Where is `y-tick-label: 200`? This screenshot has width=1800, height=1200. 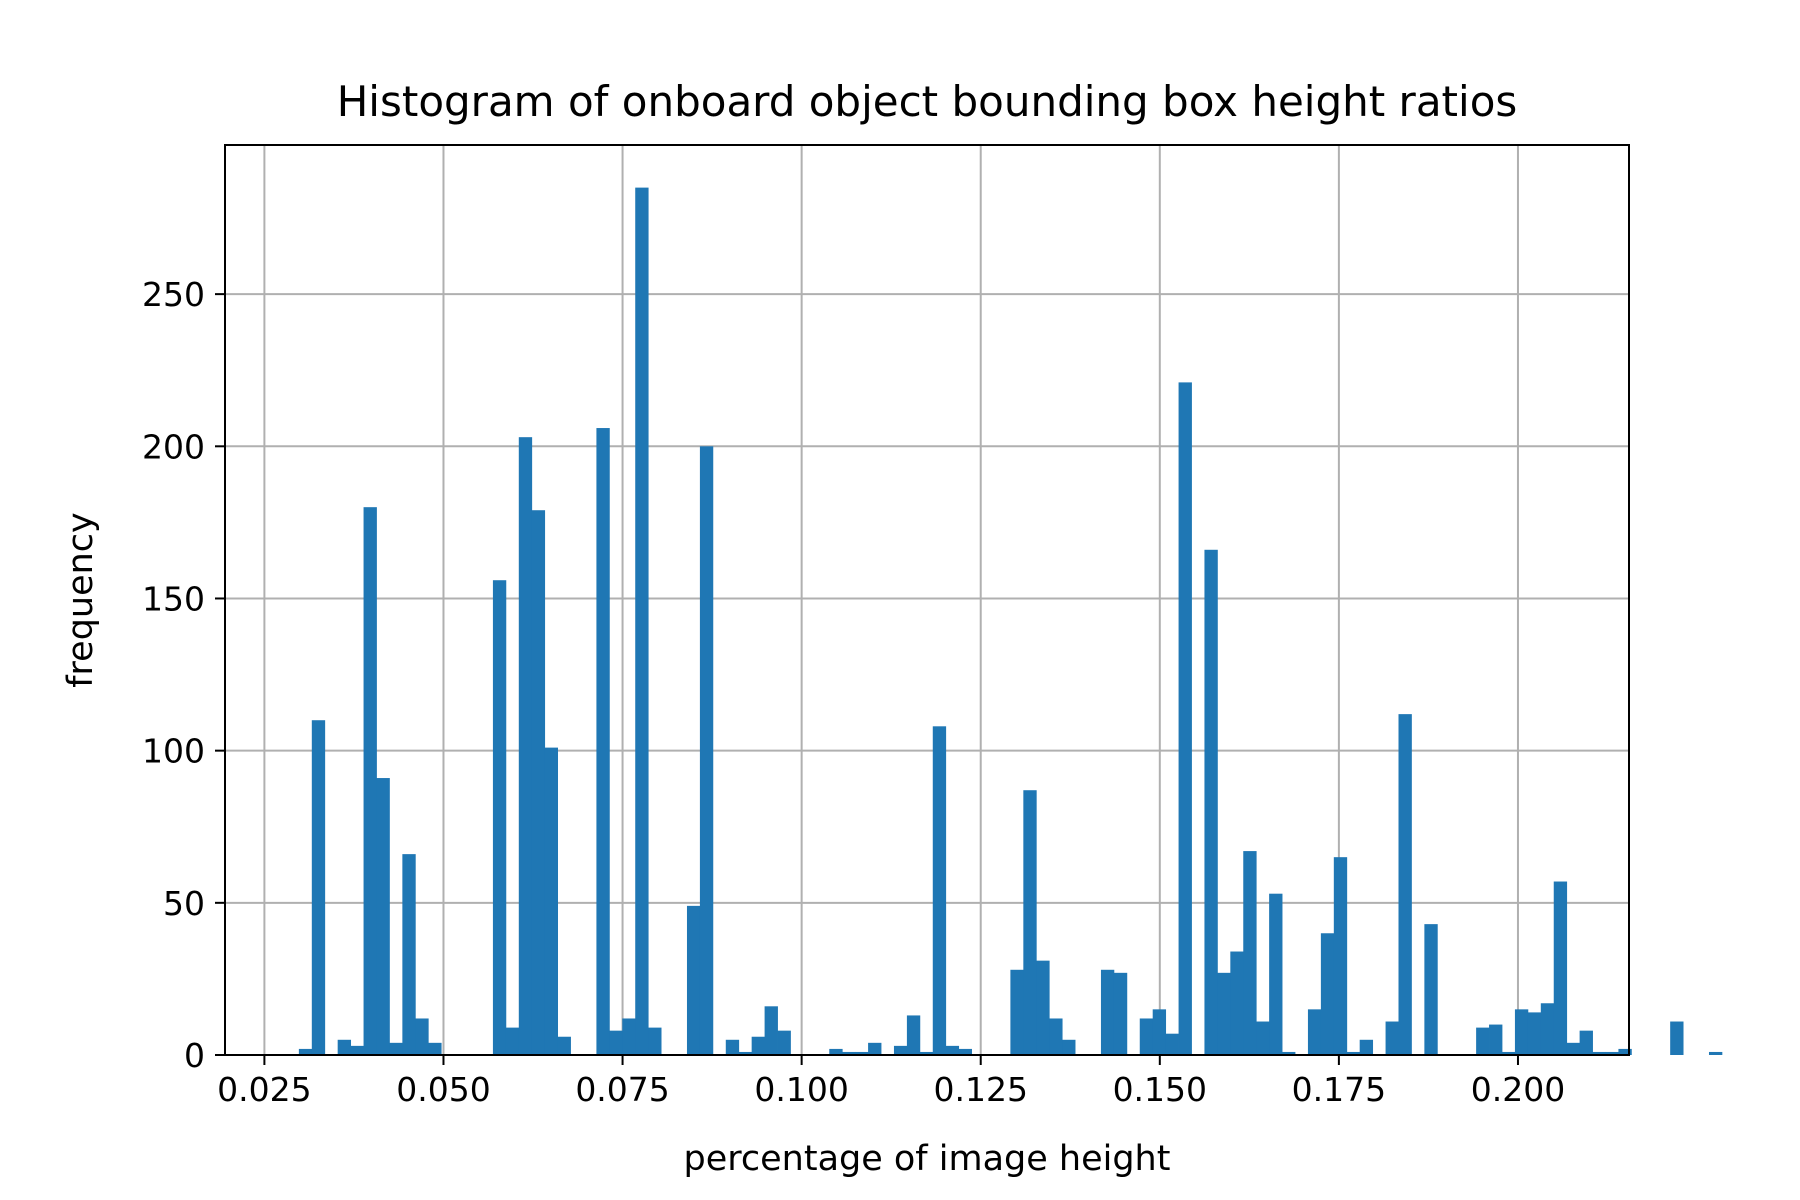 y-tick-label: 200 is located at coordinates (173, 446).